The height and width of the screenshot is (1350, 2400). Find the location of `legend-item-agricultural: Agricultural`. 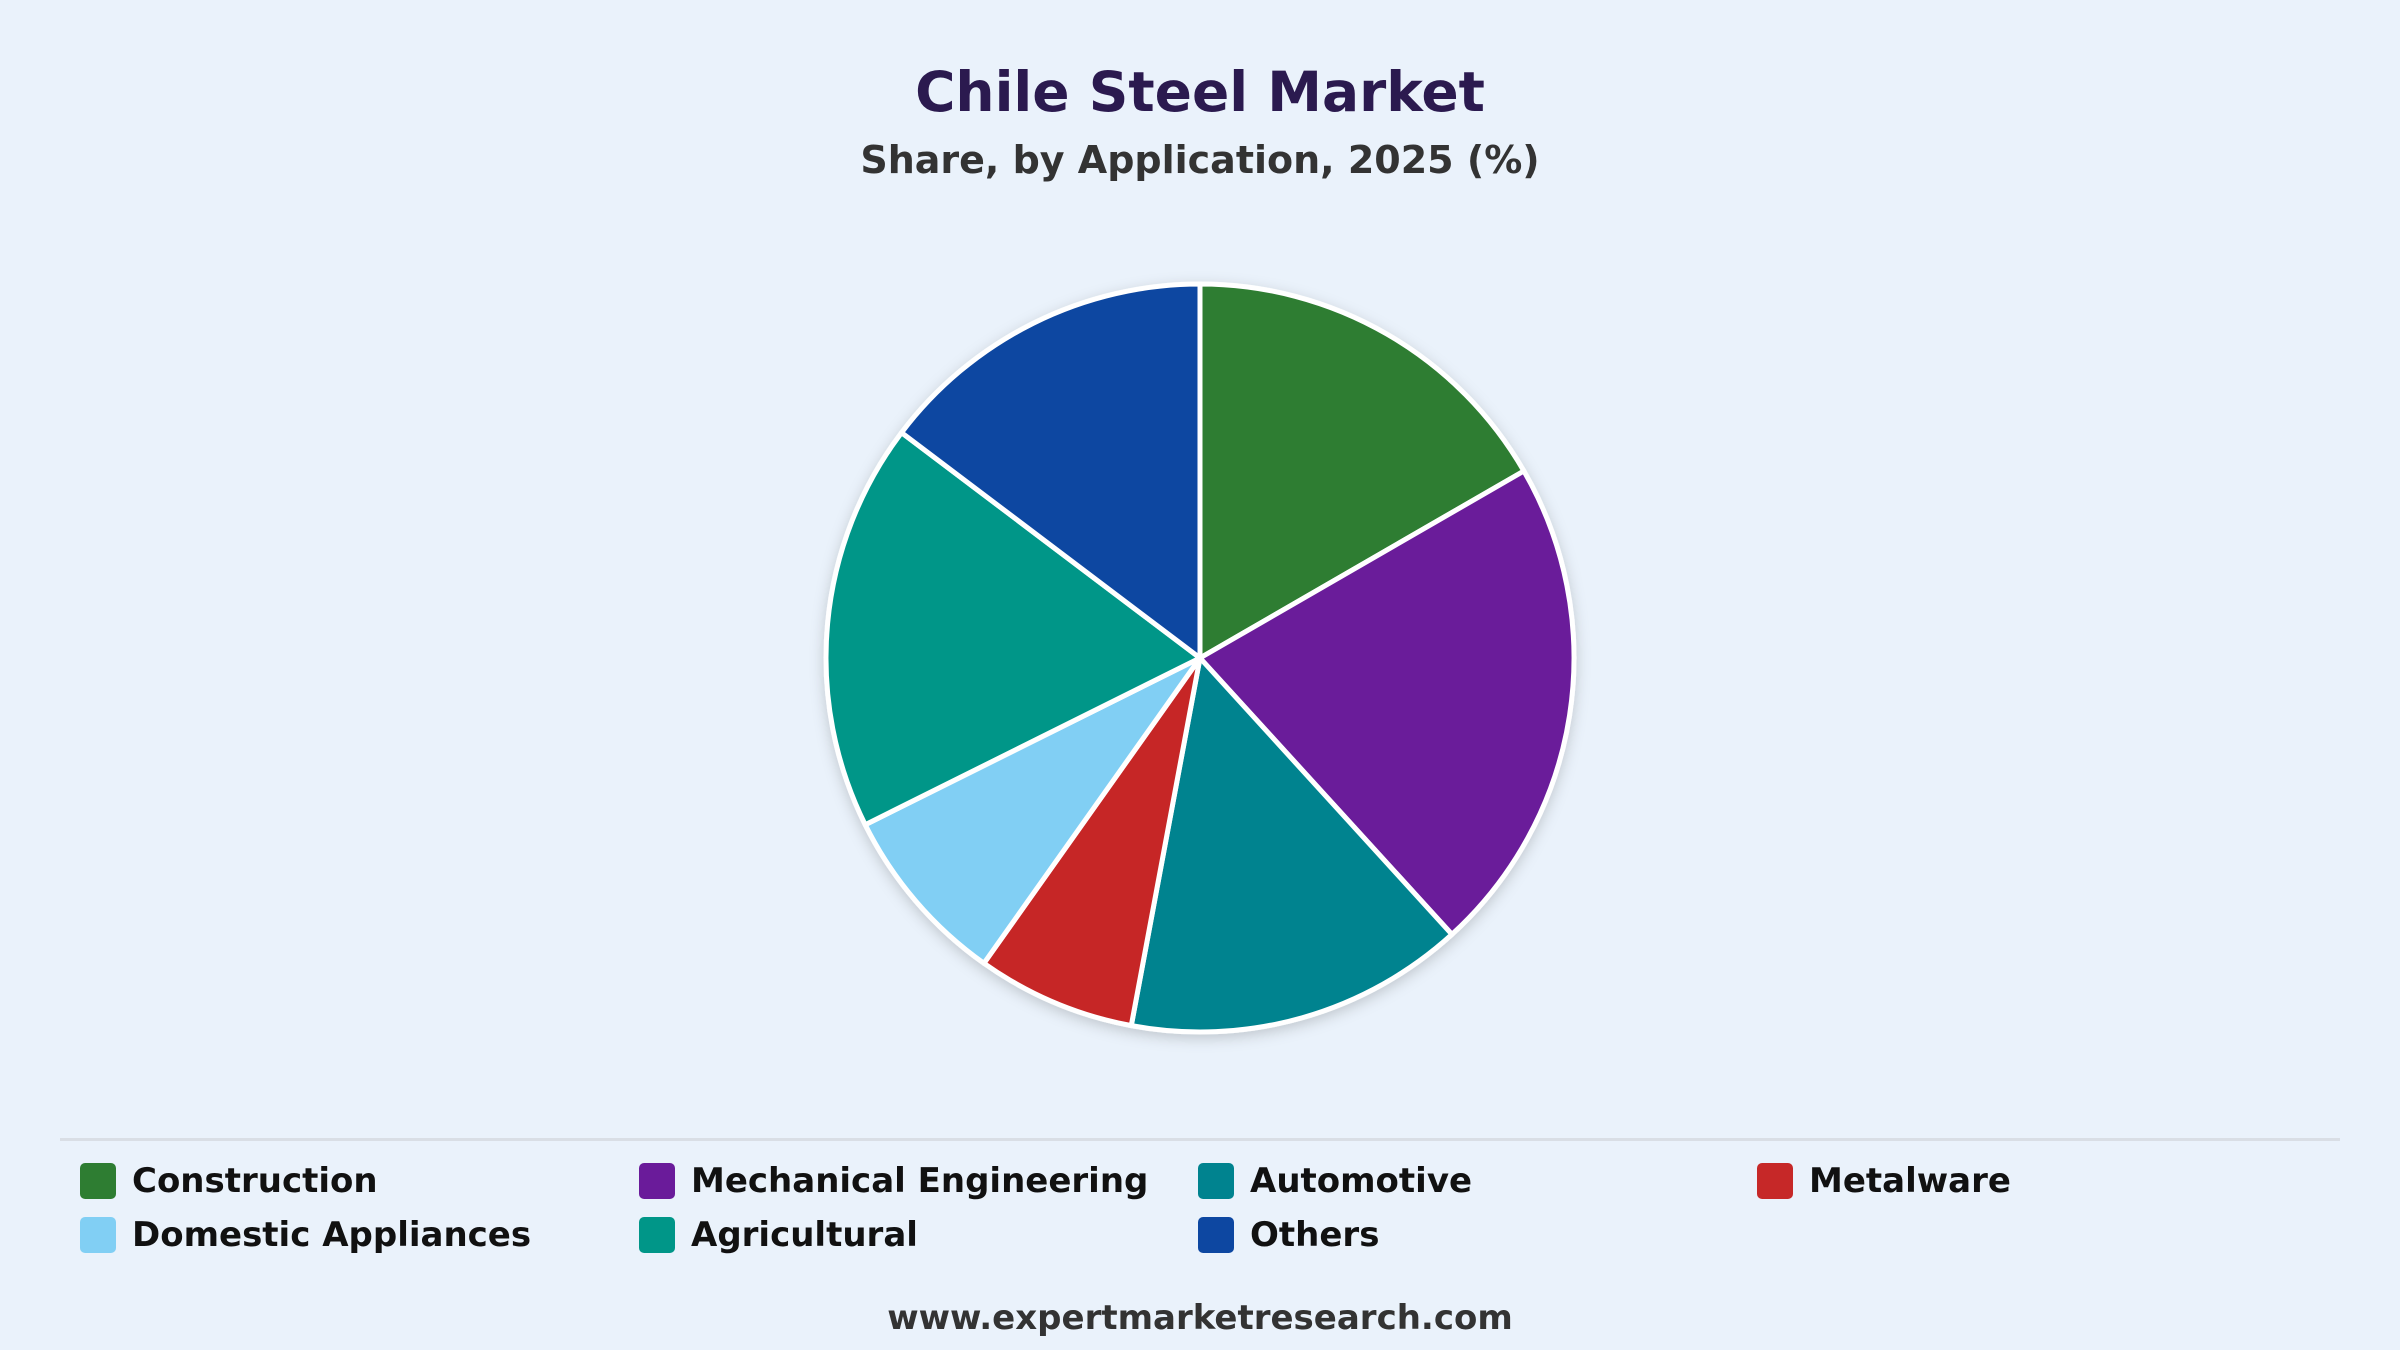

legend-item-agricultural: Agricultural is located at coordinates (918, 1235).